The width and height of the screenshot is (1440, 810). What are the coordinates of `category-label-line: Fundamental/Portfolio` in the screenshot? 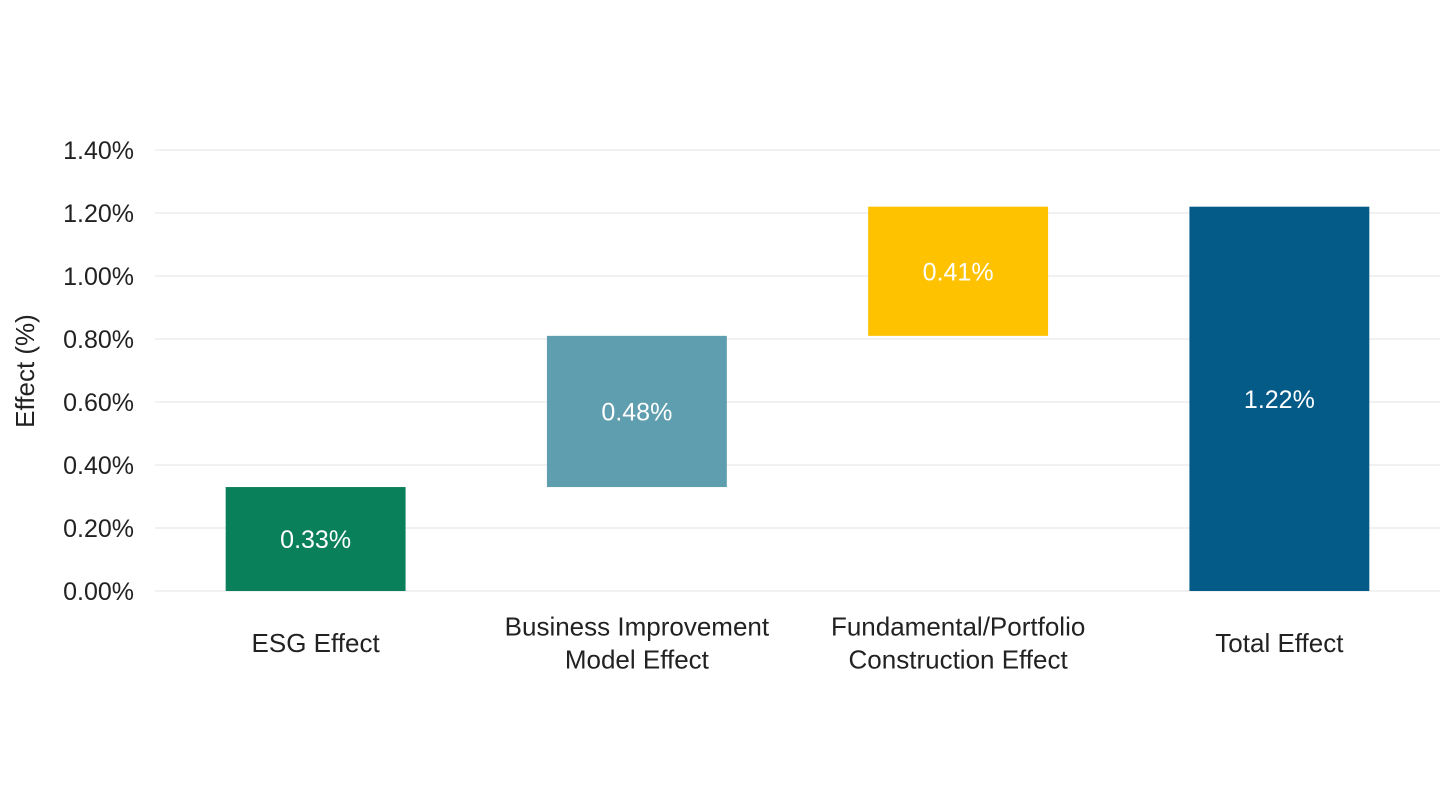 It's located at (958, 627).